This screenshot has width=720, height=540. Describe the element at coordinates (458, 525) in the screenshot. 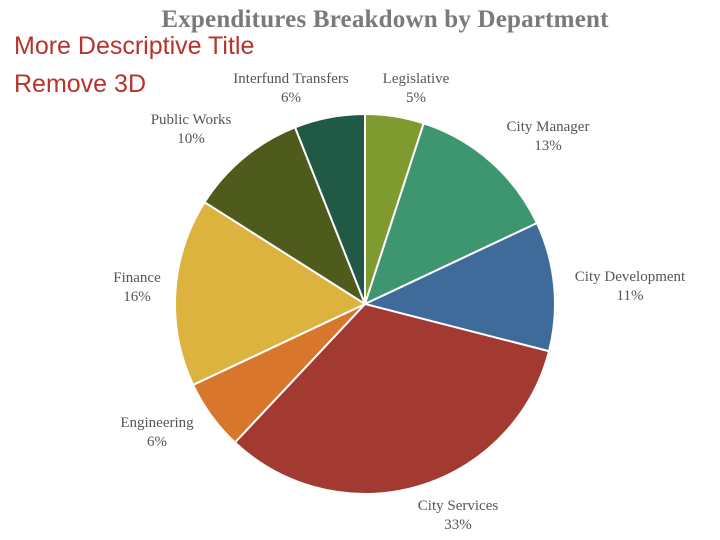

I see `slice-percent-city-services: 33%` at that location.